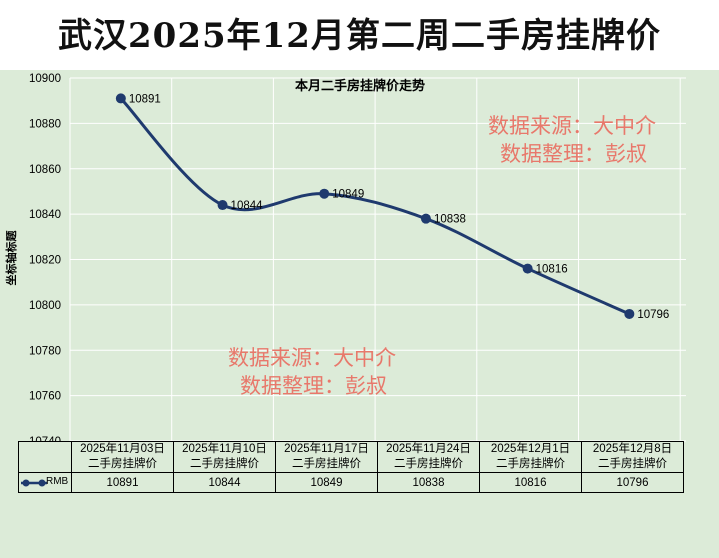 This screenshot has height=558, width=719. I want to click on category-date: 2025年11月17日, so click(326, 449).